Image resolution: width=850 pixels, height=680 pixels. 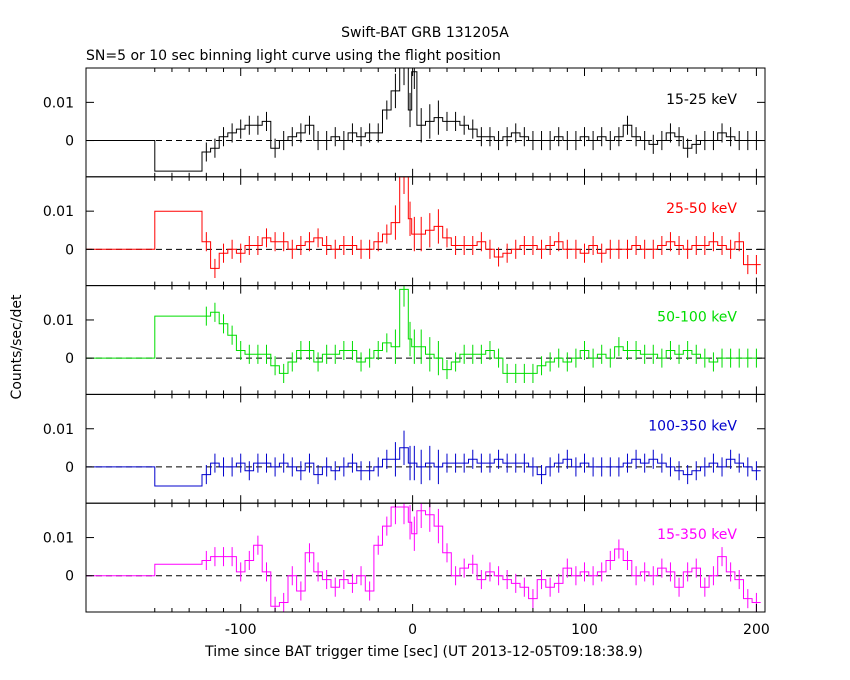 I want to click on series-label: 50-100 keV, so click(x=697, y=318).